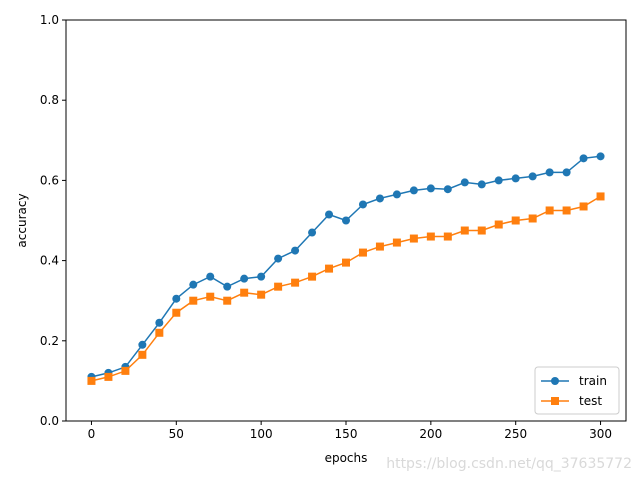  I want to click on watermark-text: https://blog.csdn.net/qq_37635772, so click(509, 464).